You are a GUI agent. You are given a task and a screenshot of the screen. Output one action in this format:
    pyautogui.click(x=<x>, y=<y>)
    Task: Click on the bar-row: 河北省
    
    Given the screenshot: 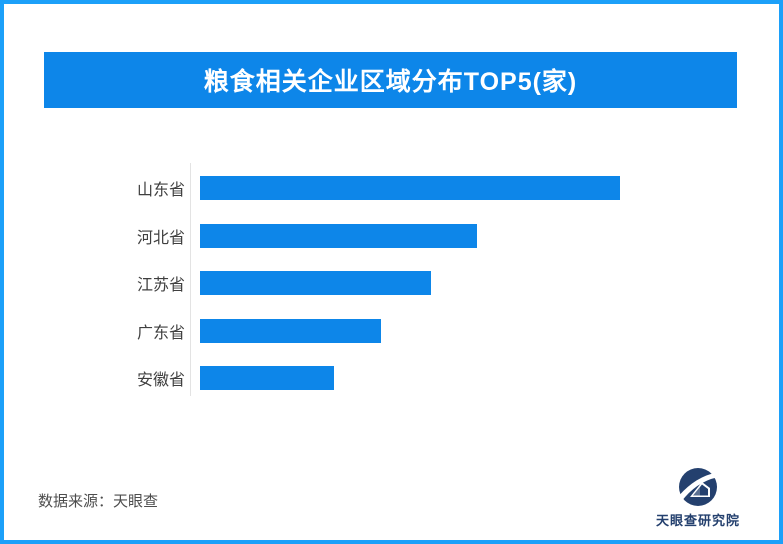 What is the action you would take?
    pyautogui.click(x=238, y=235)
    